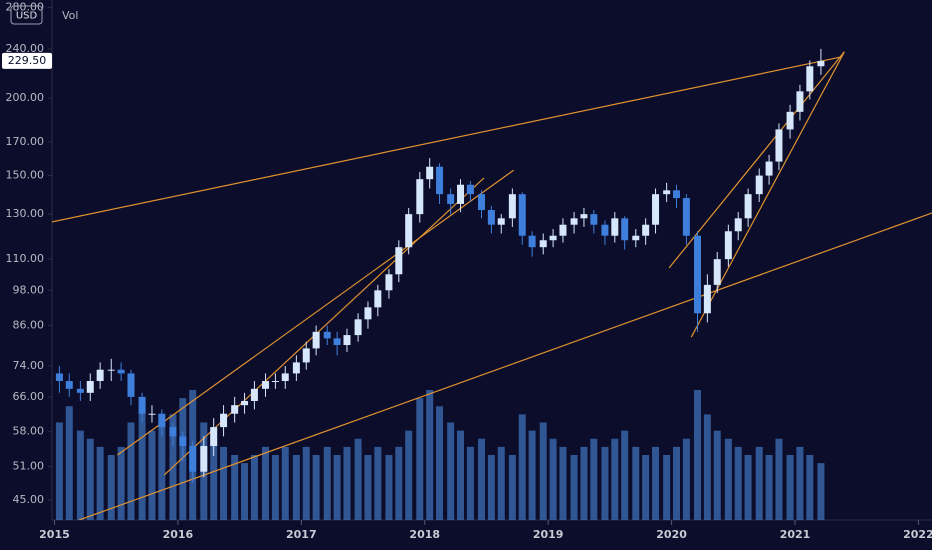 The width and height of the screenshot is (932, 550). What do you see at coordinates (70, 15) in the screenshot?
I see `volume-label: Vol` at bounding box center [70, 15].